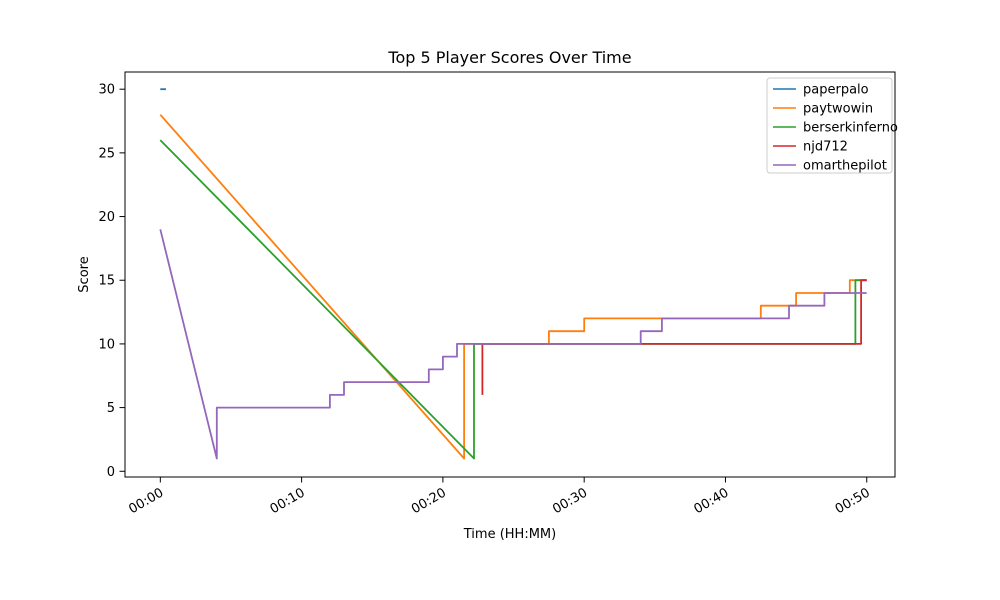 The width and height of the screenshot is (1000, 600). Describe the element at coordinates (570, 501) in the screenshot. I see `x-tick-label: 00:30` at that location.